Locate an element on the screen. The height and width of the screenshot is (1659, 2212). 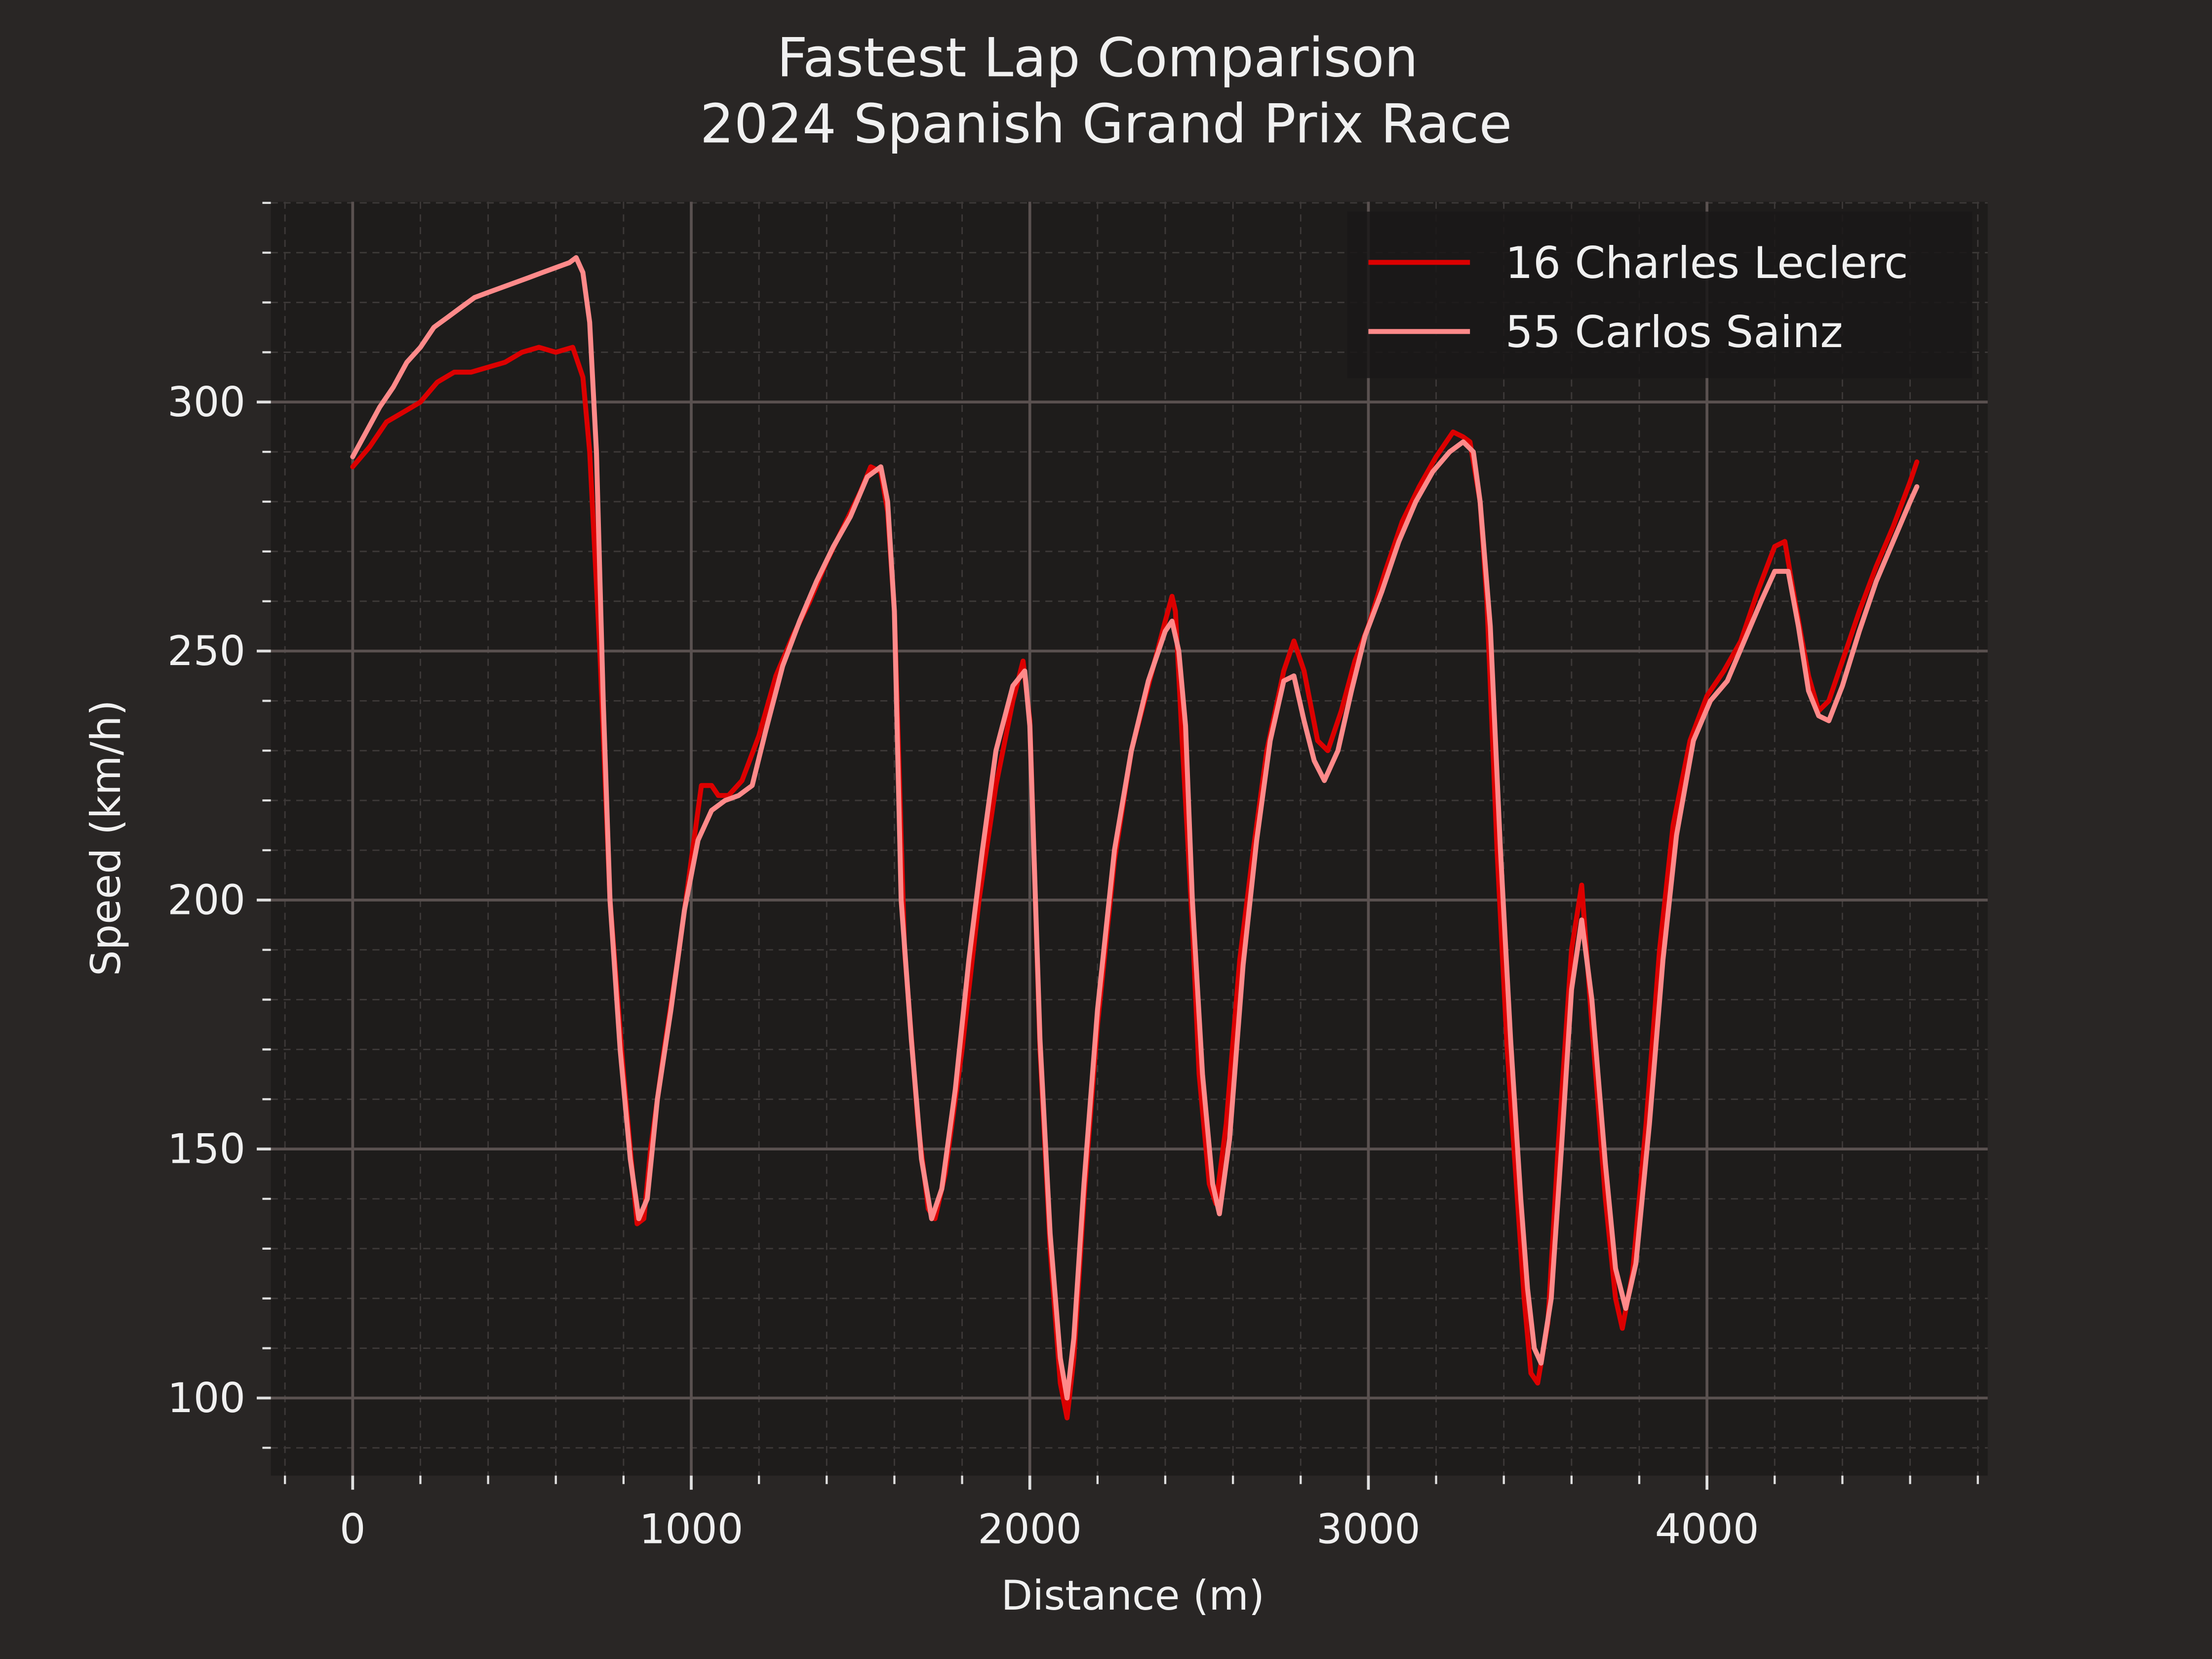
y-tick-label: 150 is located at coordinates (206, 1149).